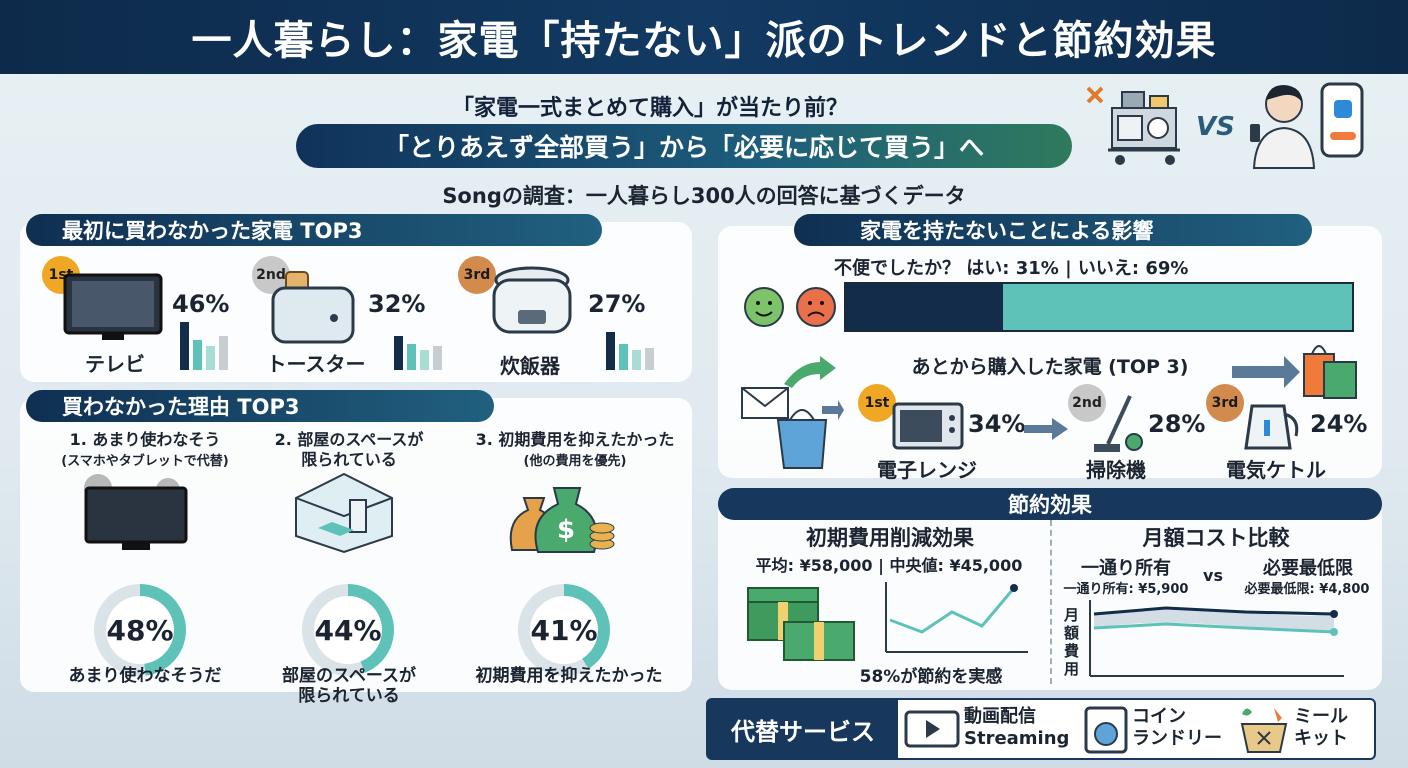 The image size is (1408, 768). What do you see at coordinates (1050, 367) in the screenshot?
I see `later-heading: あとから購入した家電 (TOP 3)` at bounding box center [1050, 367].